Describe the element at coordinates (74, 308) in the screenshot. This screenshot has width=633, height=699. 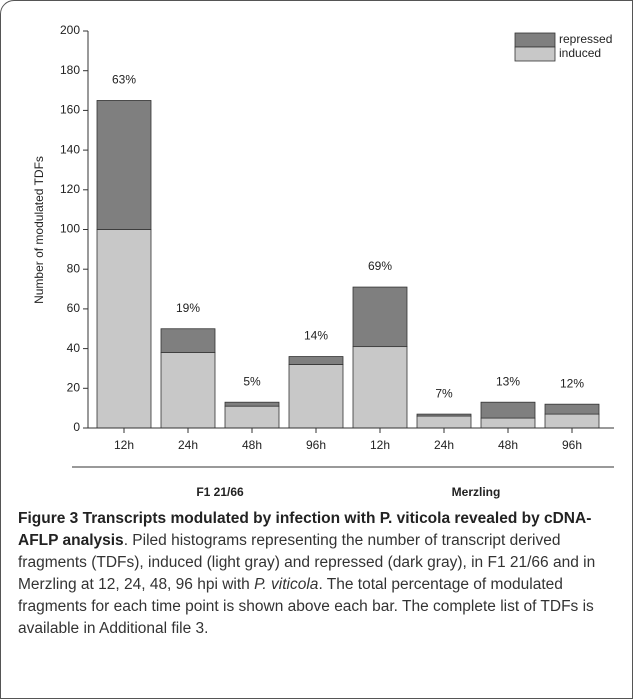
I see `y-tick-label: 60` at that location.